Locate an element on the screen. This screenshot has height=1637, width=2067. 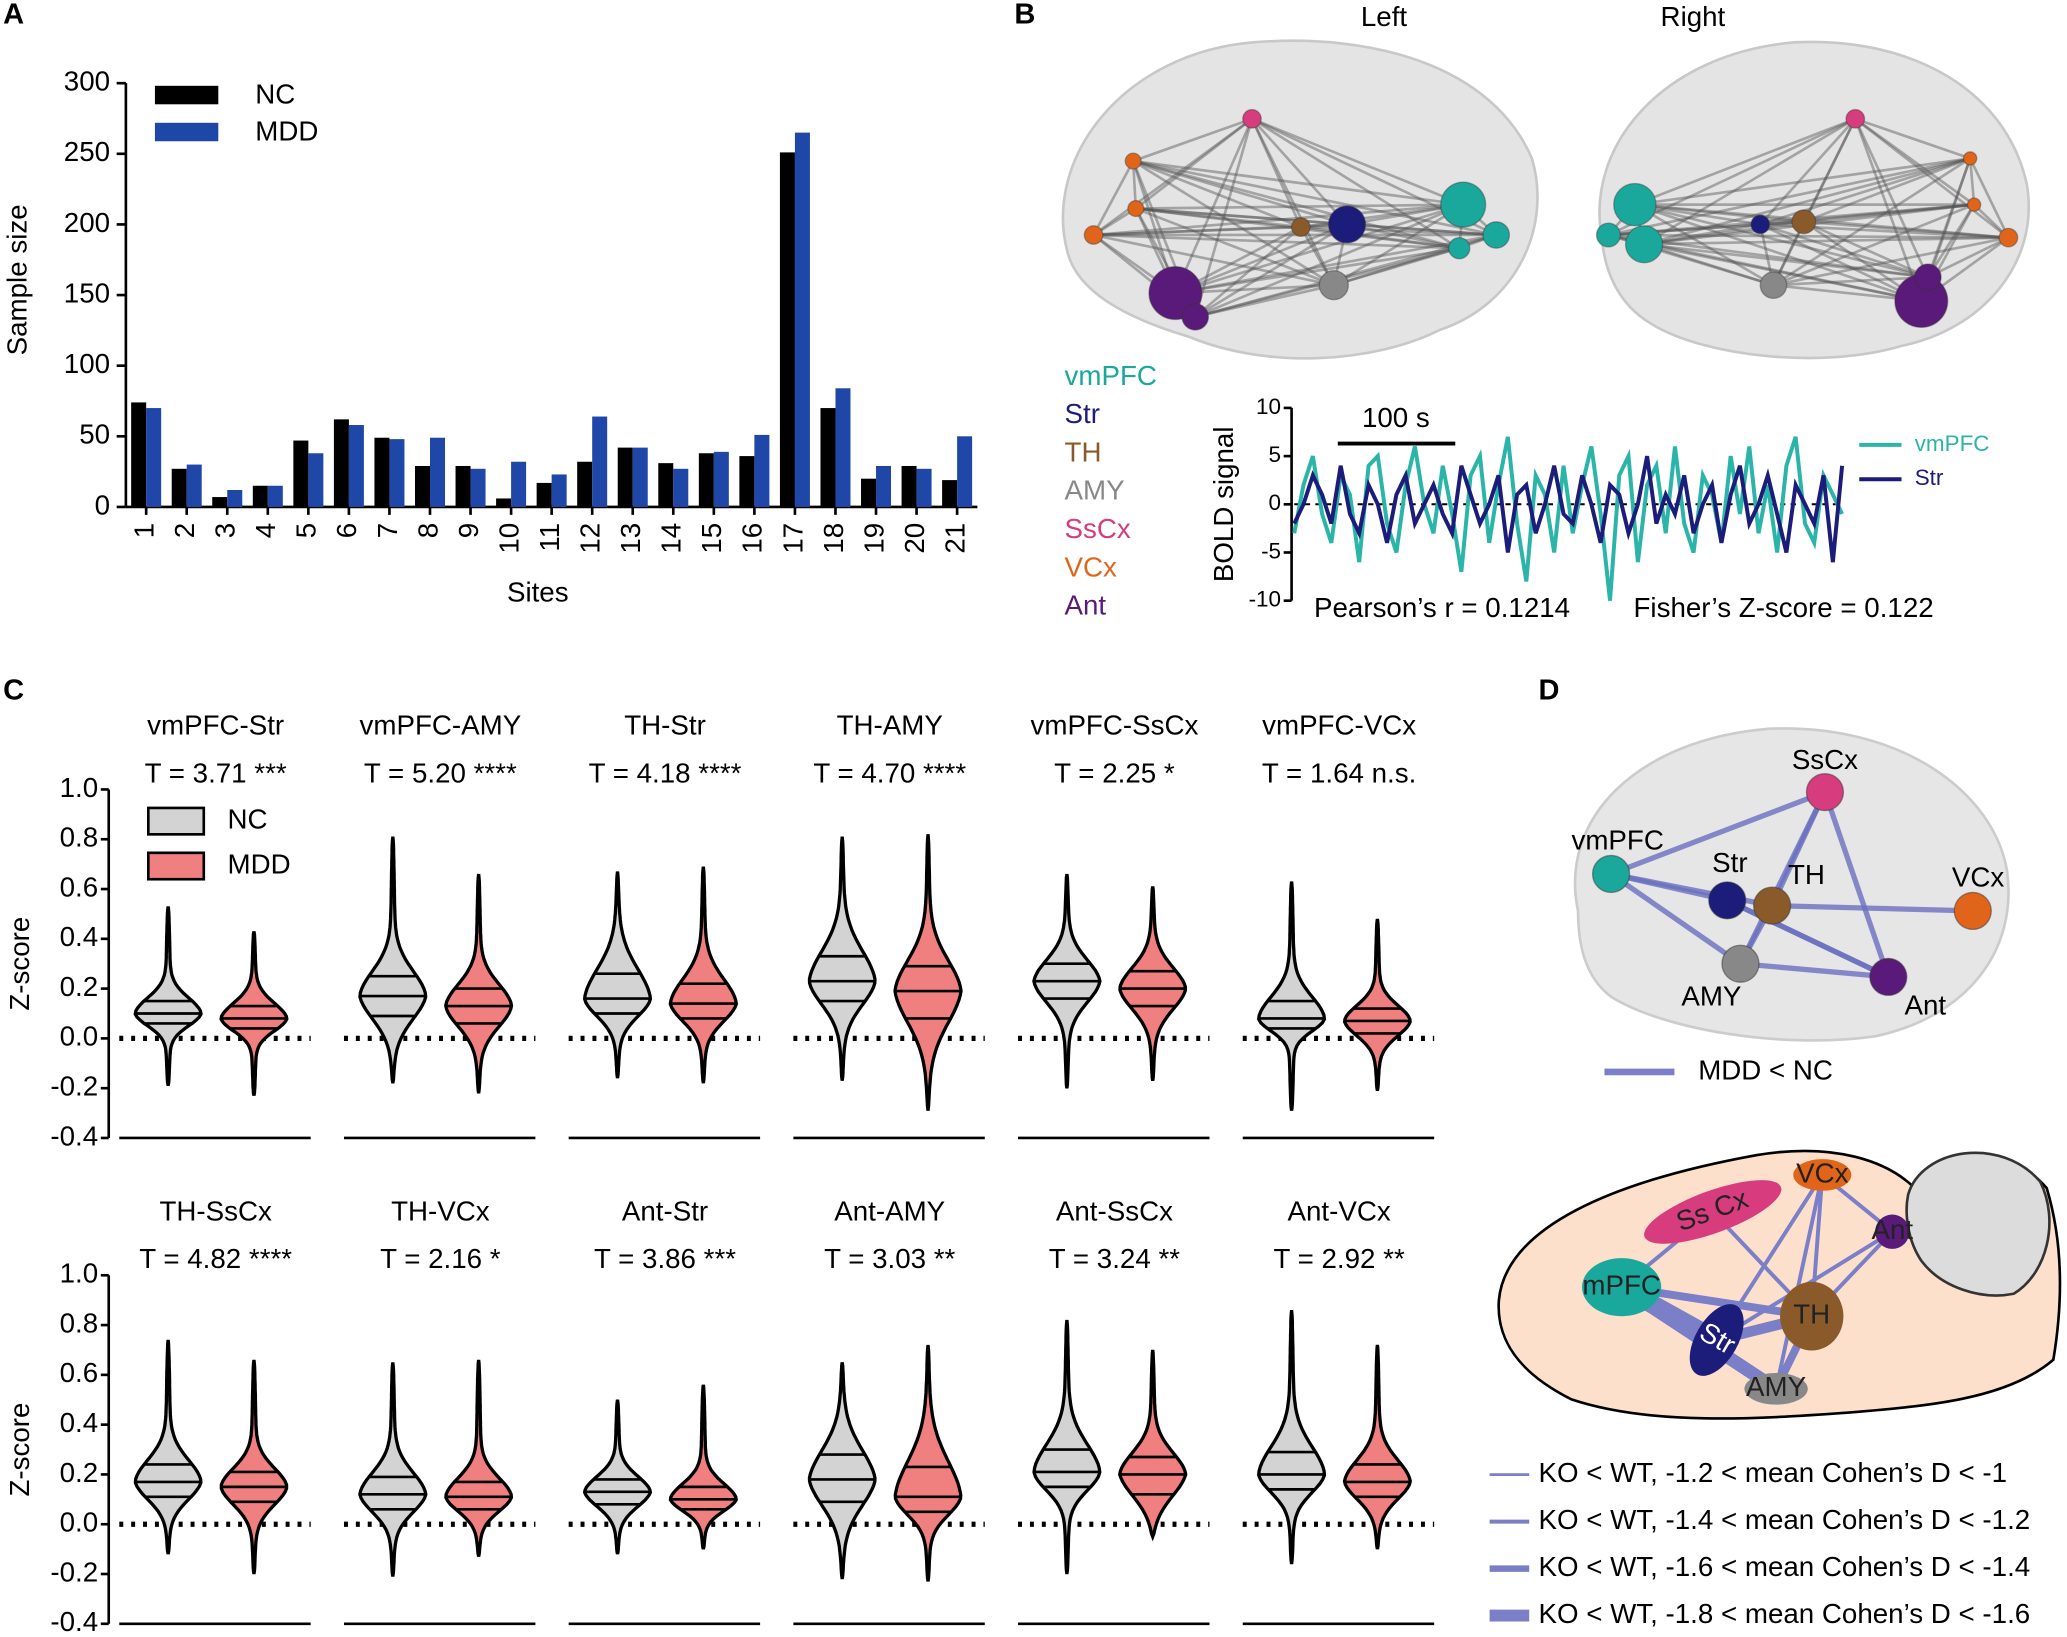
legend-label: KO < WT, -1.8 < mean Cohen’s D < -1.6 is located at coordinates (1784, 1613).